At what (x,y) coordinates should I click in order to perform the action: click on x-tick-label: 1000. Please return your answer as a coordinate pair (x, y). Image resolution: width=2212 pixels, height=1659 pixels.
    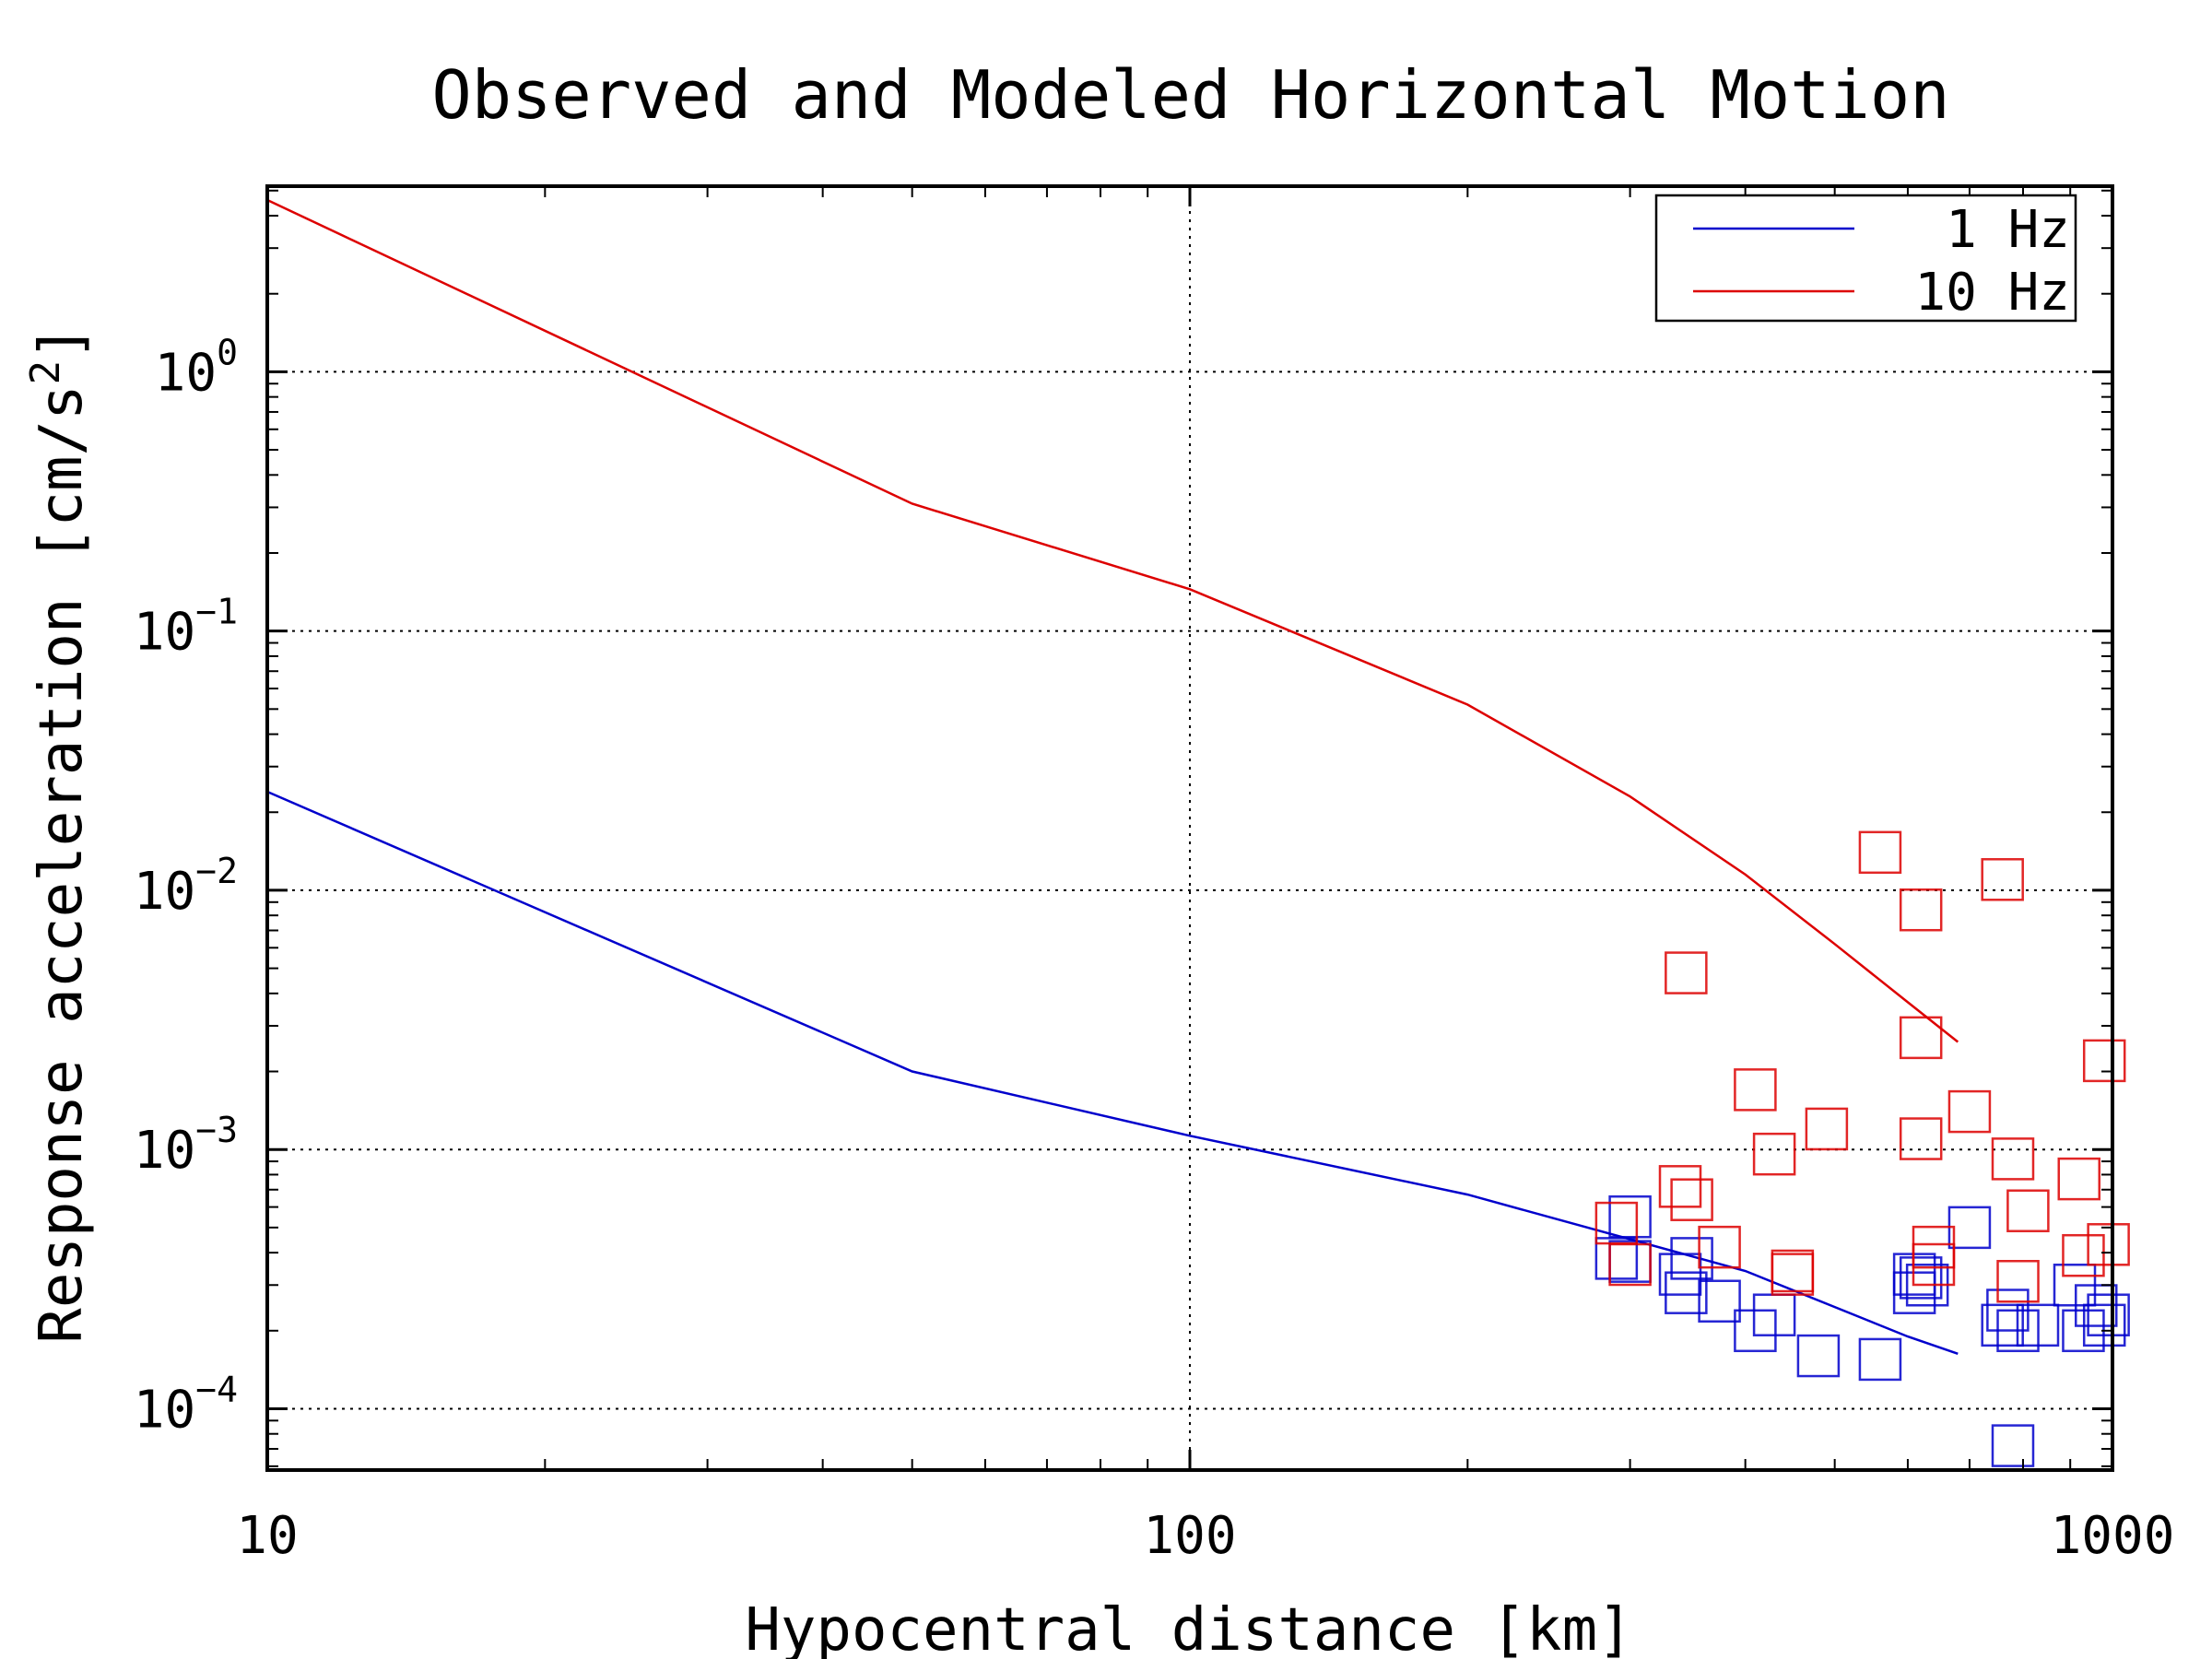
    Looking at the image, I should click on (2113, 1536).